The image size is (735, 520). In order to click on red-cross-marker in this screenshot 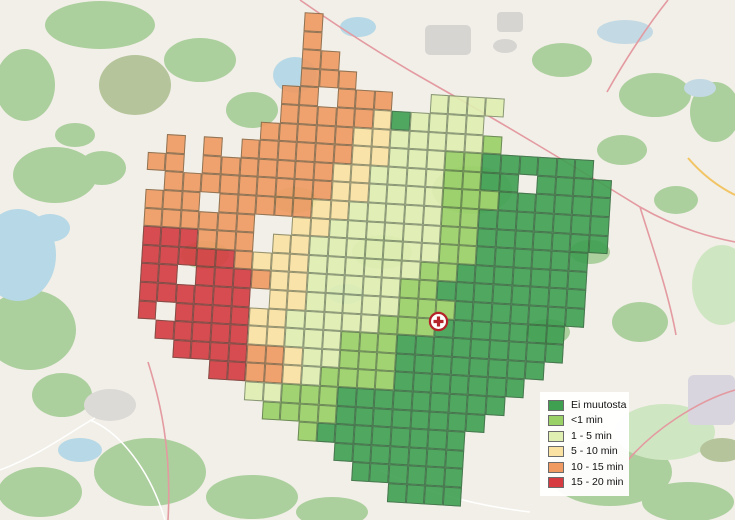, I will do `click(438, 321)`.